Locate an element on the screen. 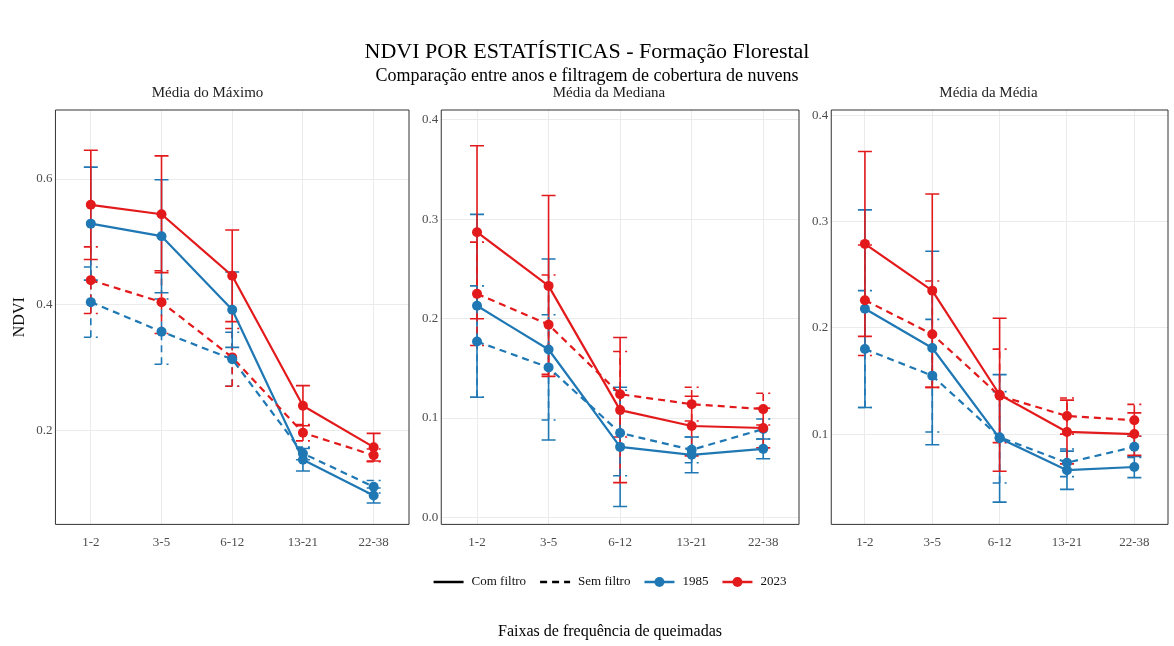 The height and width of the screenshot is (646, 1174). x-axis-title: Faixas de frequência de queimadas is located at coordinates (610, 631).